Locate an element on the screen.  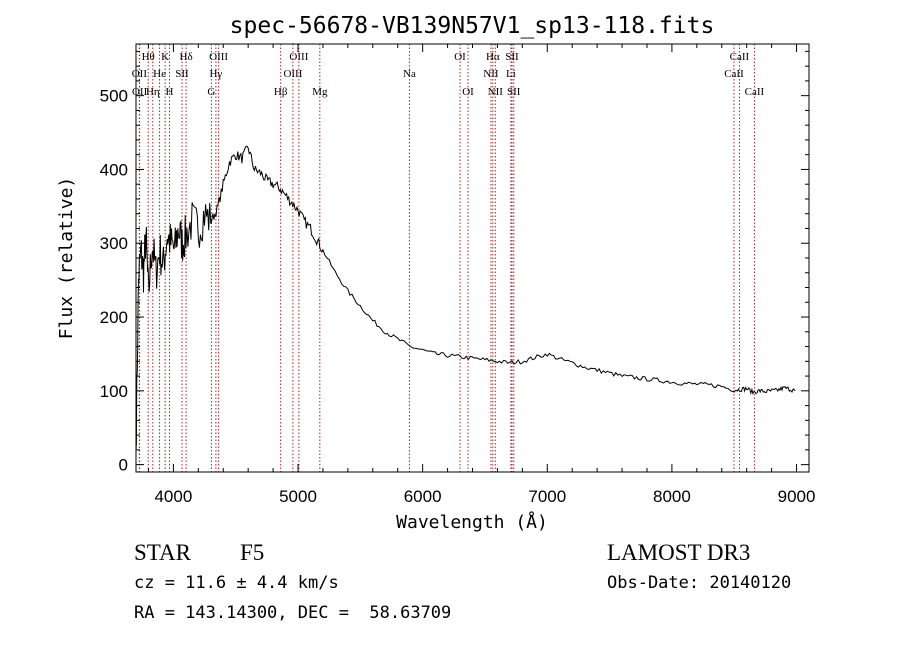
line-label-mg: Mg is located at coordinates (320, 92).